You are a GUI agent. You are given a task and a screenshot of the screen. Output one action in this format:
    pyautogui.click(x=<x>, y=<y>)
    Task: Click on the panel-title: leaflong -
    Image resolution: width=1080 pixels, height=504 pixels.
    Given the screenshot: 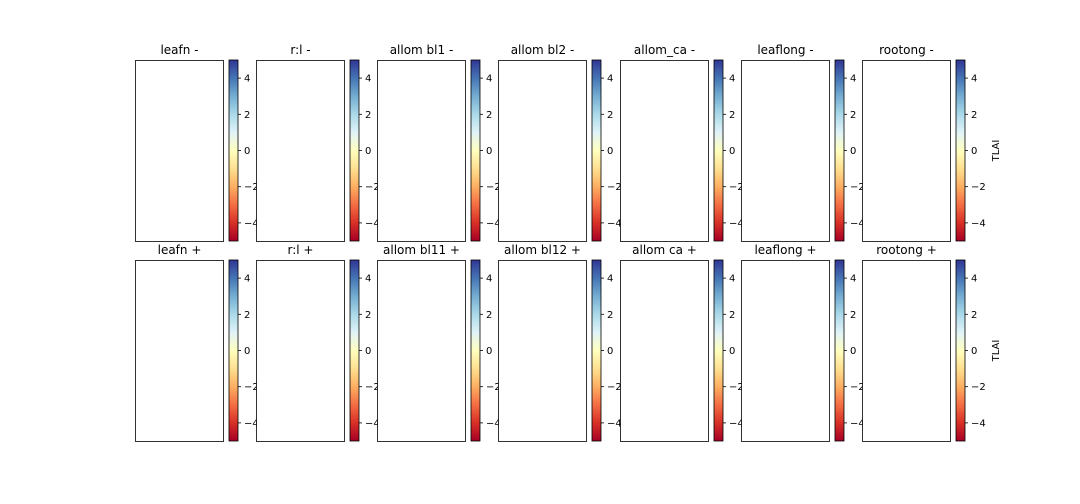 What is the action you would take?
    pyautogui.click(x=785, y=50)
    